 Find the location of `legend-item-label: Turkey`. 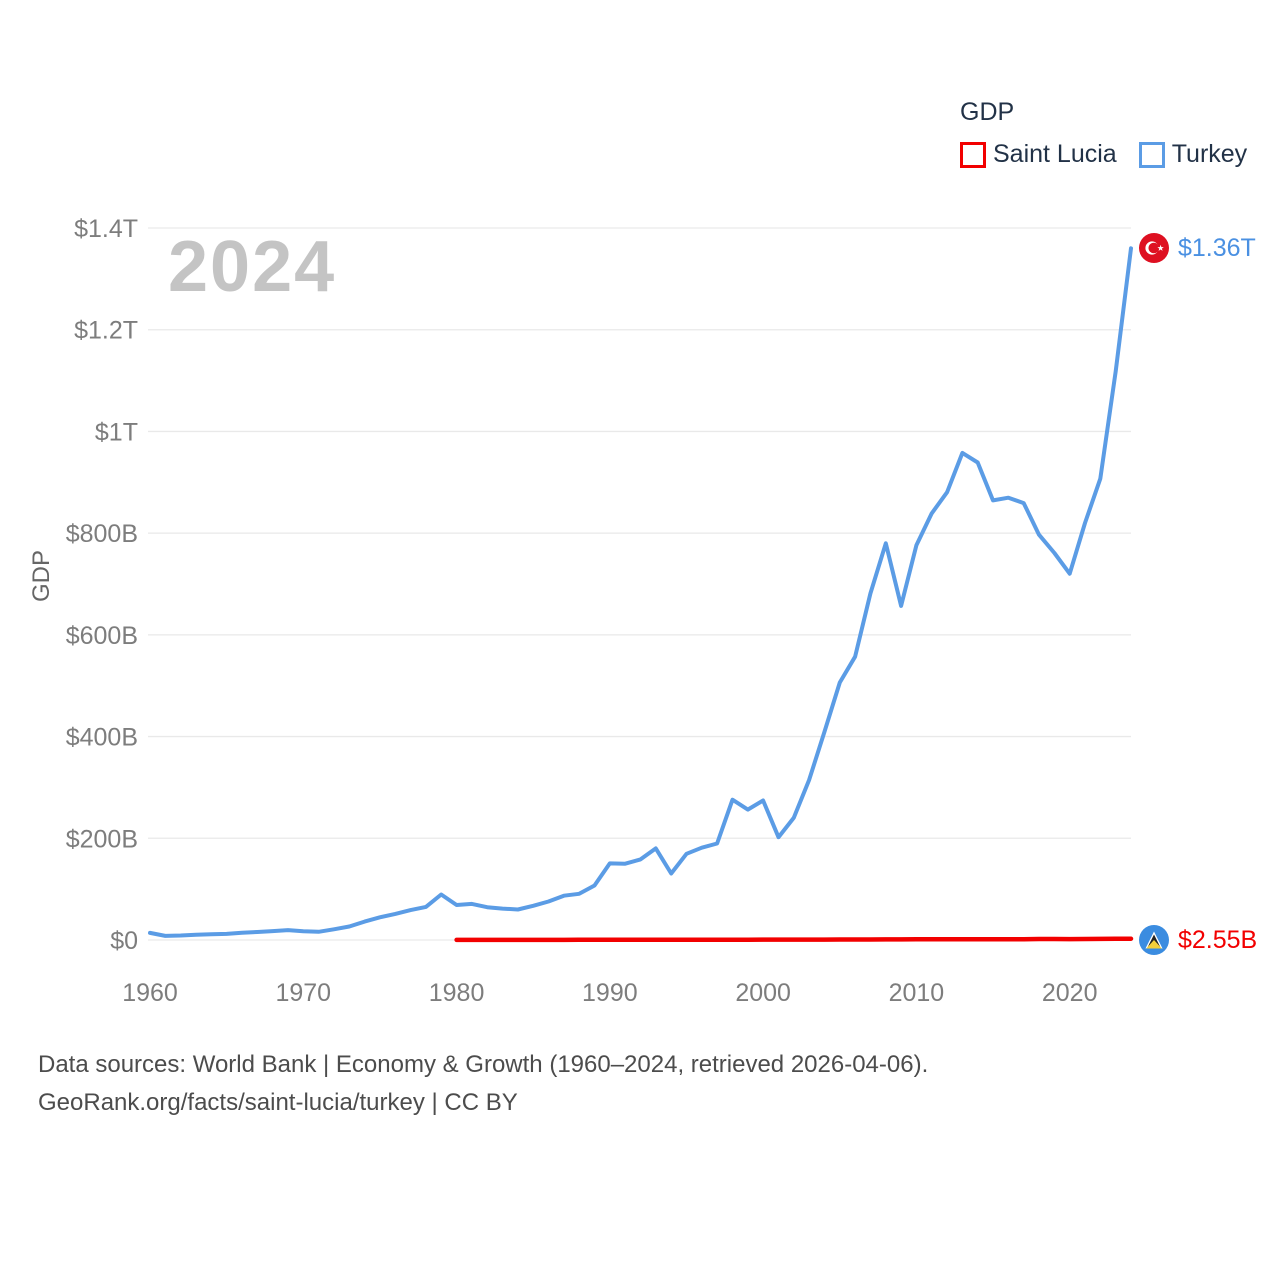

legend-item-label: Turkey is located at coordinates (1209, 154).